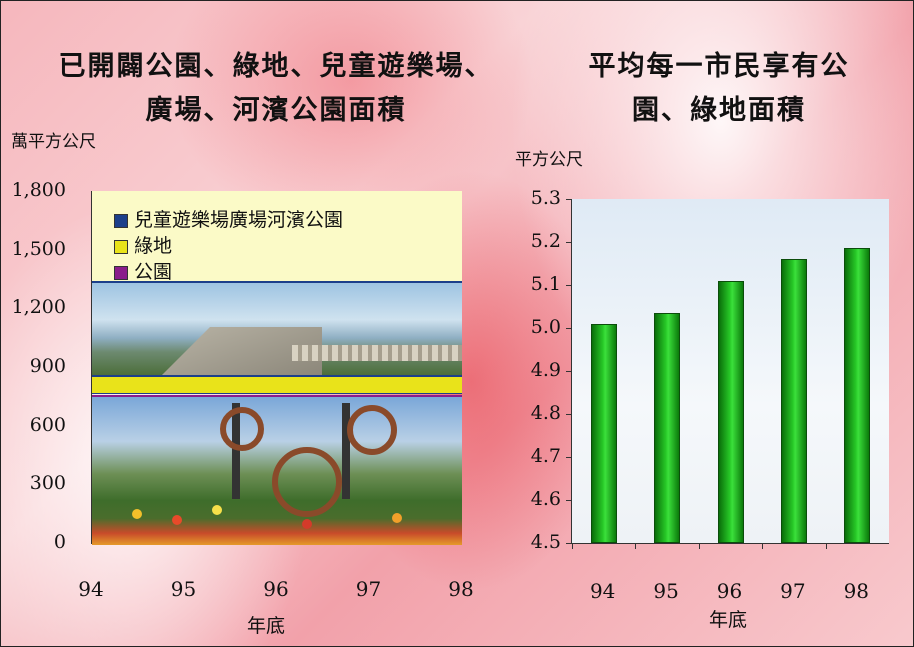 This screenshot has width=914, height=647. What do you see at coordinates (545, 542) in the screenshot?
I see `right-y-tick-label: 4.5` at bounding box center [545, 542].